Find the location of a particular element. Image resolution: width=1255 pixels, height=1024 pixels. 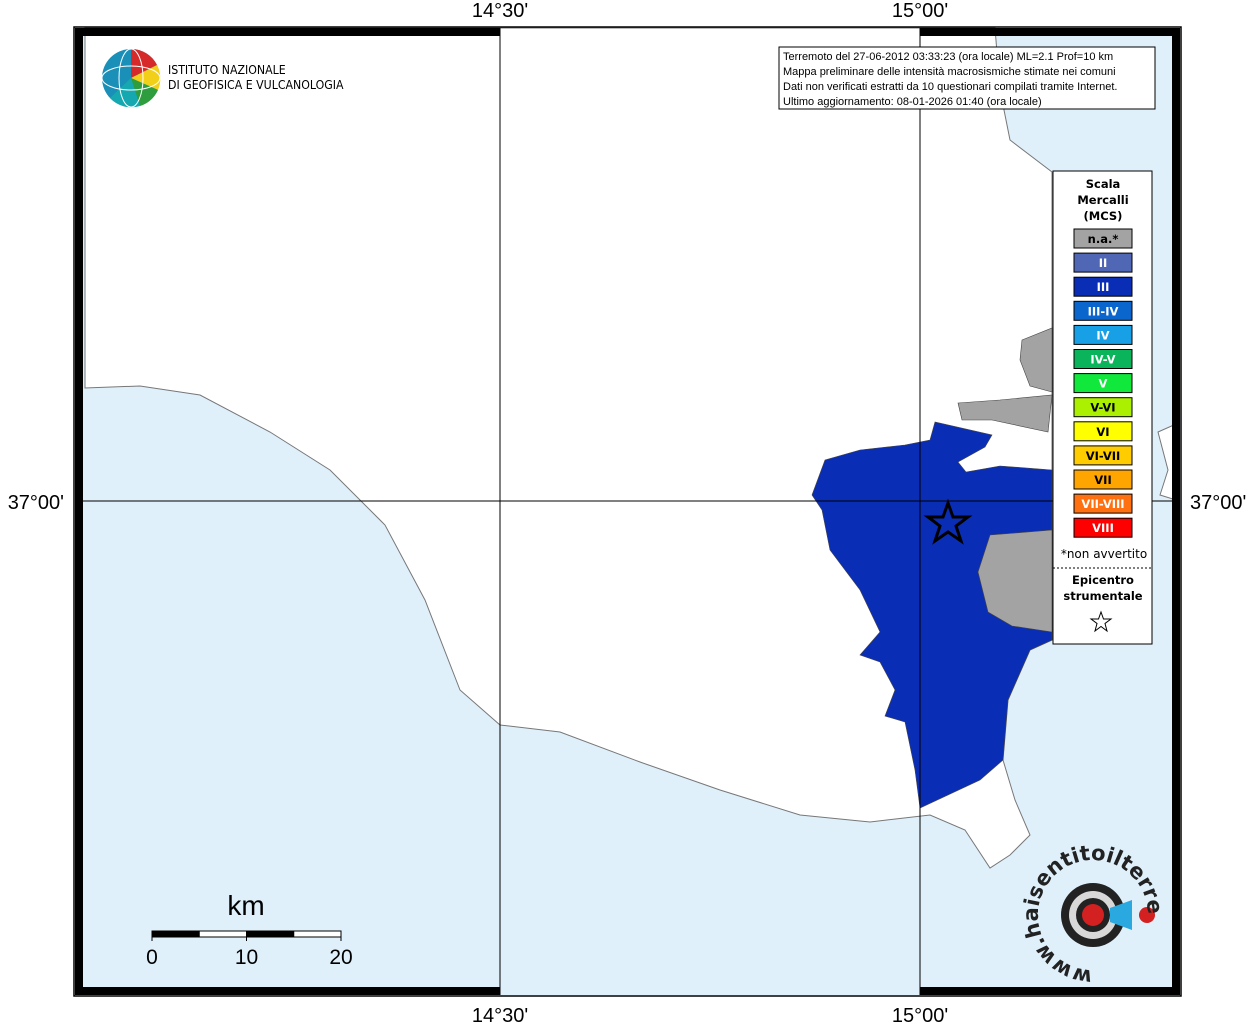

legend-label: II is located at coordinates (1103, 263).